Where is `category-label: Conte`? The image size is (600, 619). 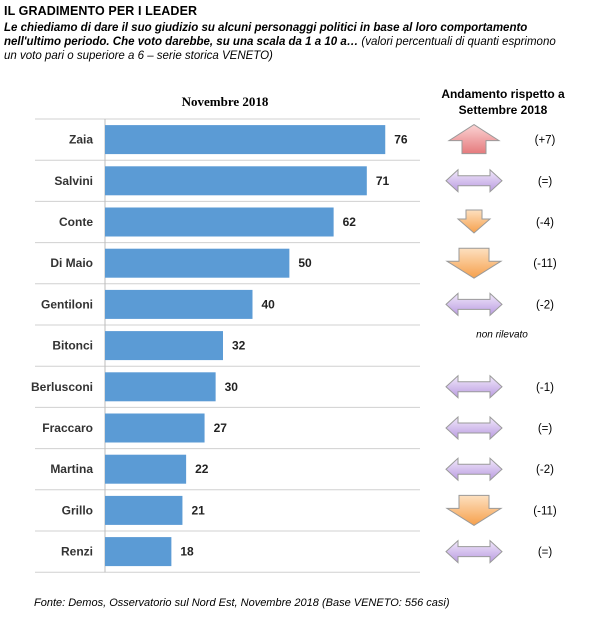 category-label: Conte is located at coordinates (76, 222).